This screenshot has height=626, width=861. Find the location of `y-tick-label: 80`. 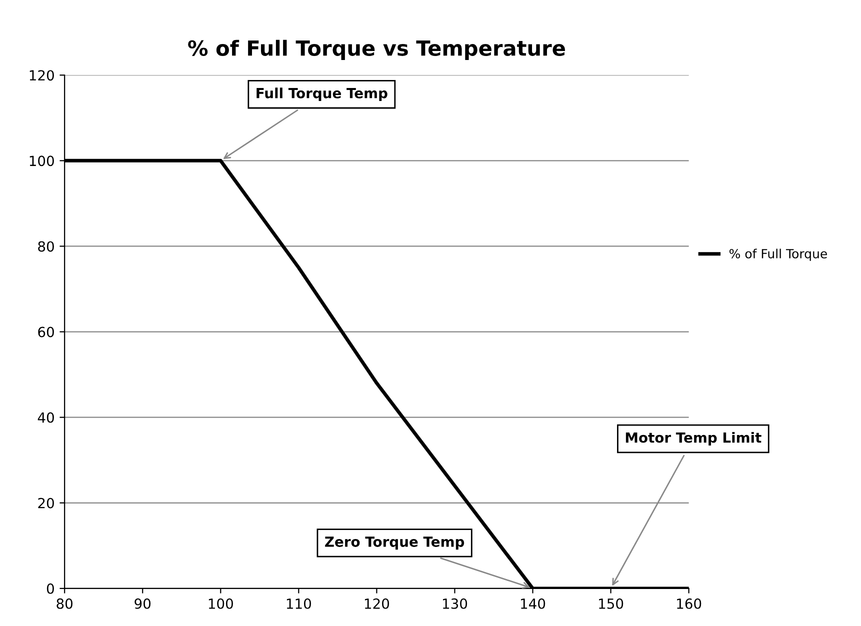

y-tick-label: 80 is located at coordinates (46, 246).